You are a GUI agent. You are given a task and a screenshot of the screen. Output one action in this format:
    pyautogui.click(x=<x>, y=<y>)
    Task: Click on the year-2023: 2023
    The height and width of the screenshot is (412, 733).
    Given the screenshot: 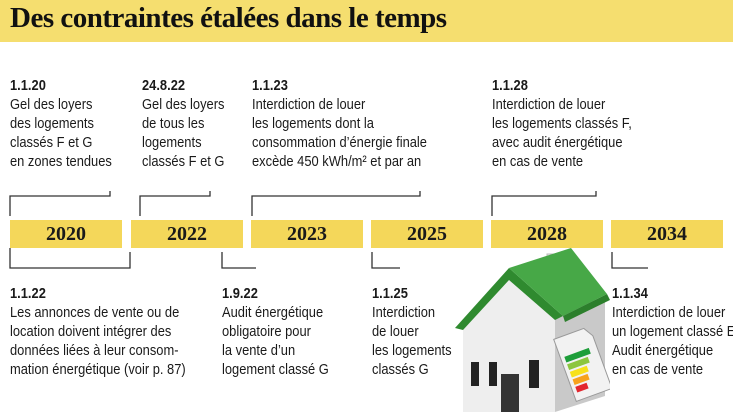 What is the action you would take?
    pyautogui.click(x=307, y=234)
    